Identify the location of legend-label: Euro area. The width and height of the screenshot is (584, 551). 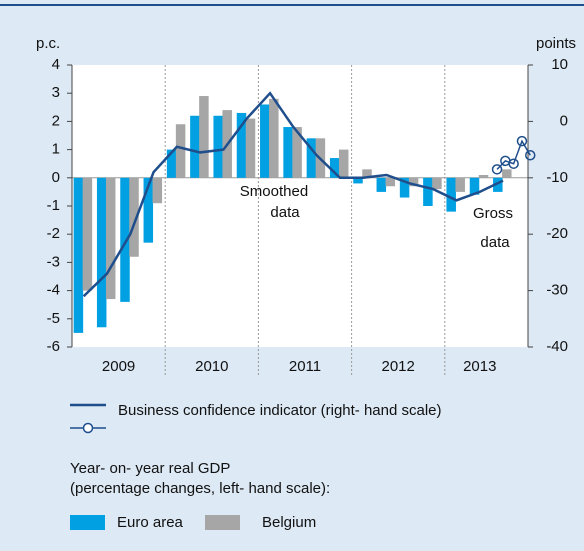
(150, 522).